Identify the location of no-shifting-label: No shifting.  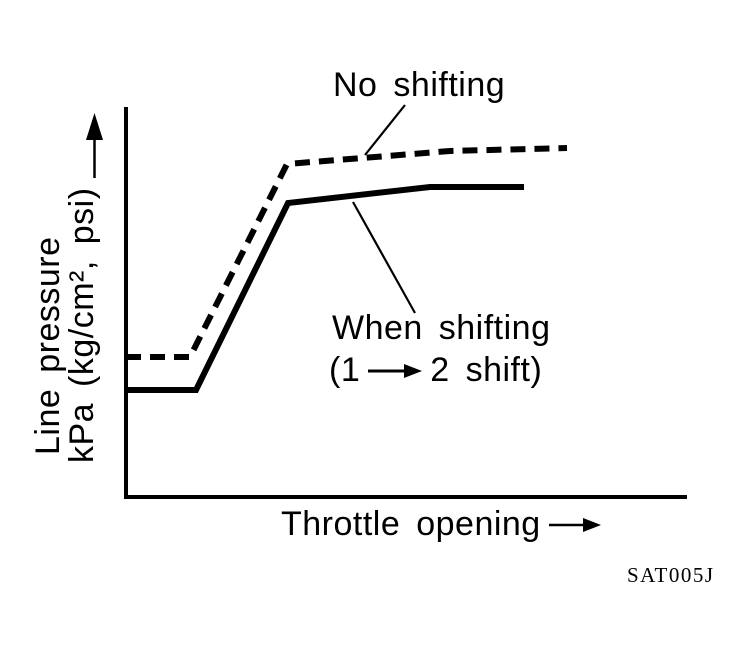
(419, 85).